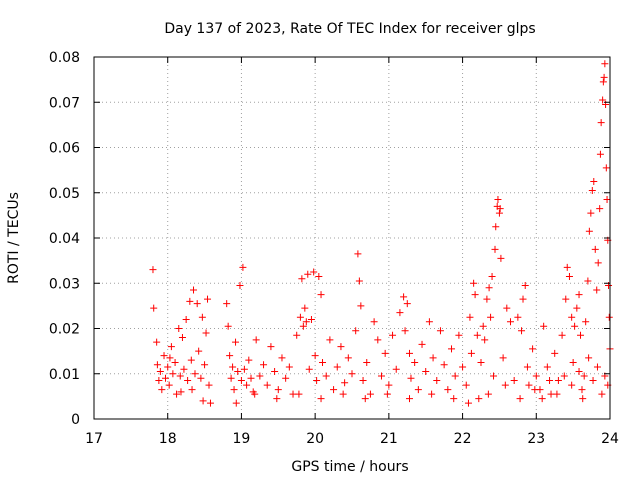 This screenshot has height=480, width=640. What do you see at coordinates (389, 439) in the screenshot?
I see `x-tick-label: 21` at bounding box center [389, 439].